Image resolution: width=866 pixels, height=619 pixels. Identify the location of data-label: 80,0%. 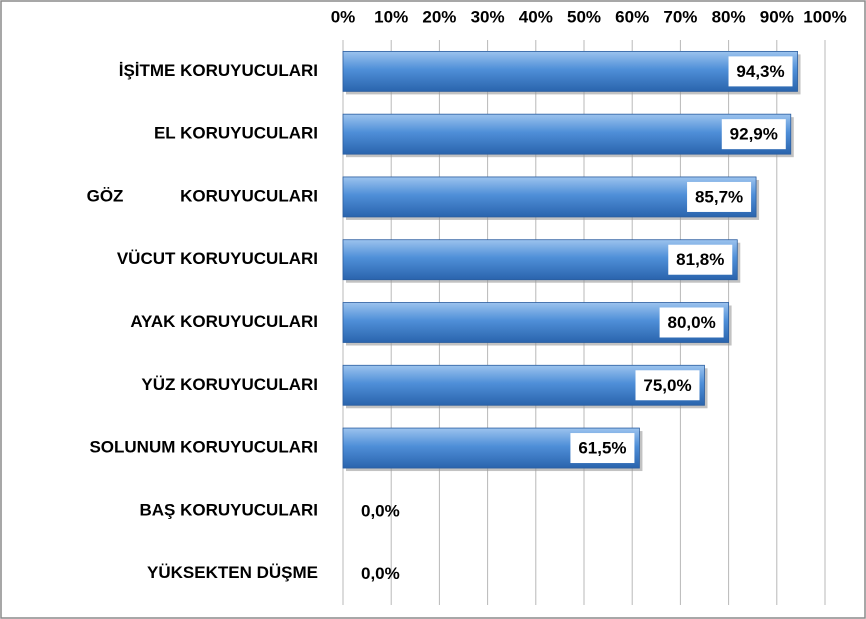
(691, 322).